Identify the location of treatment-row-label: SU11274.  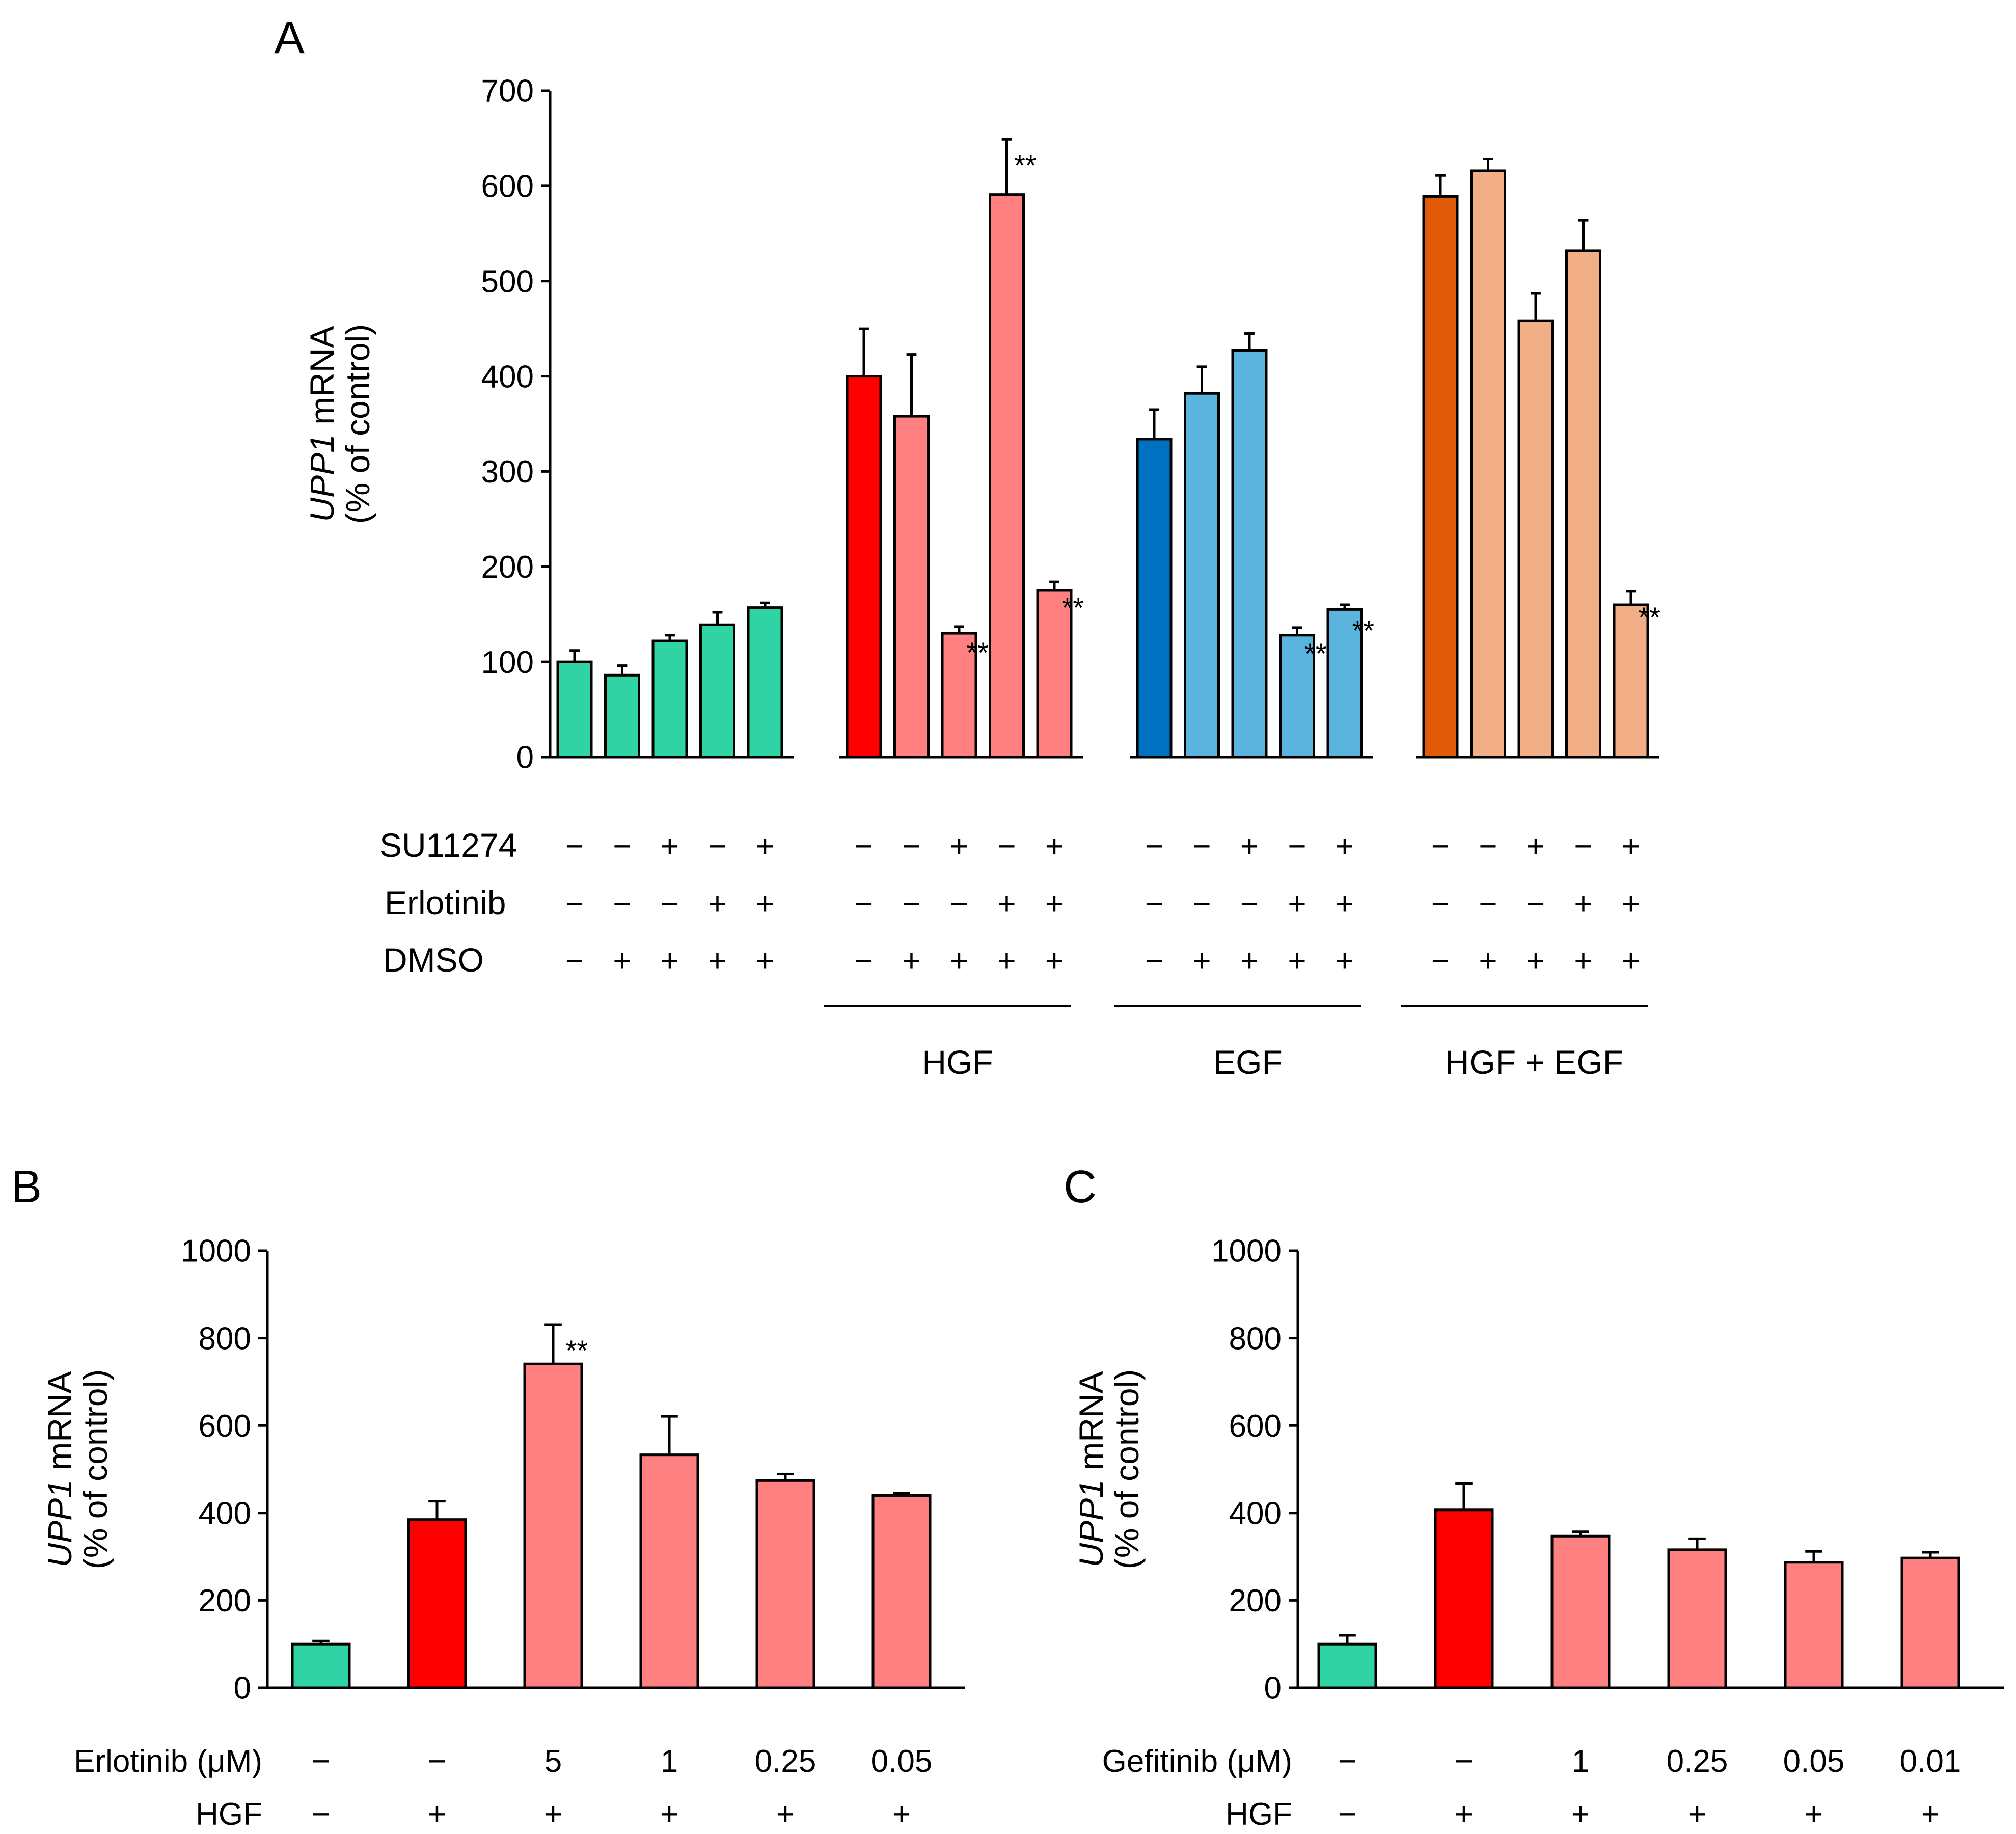
(448, 845).